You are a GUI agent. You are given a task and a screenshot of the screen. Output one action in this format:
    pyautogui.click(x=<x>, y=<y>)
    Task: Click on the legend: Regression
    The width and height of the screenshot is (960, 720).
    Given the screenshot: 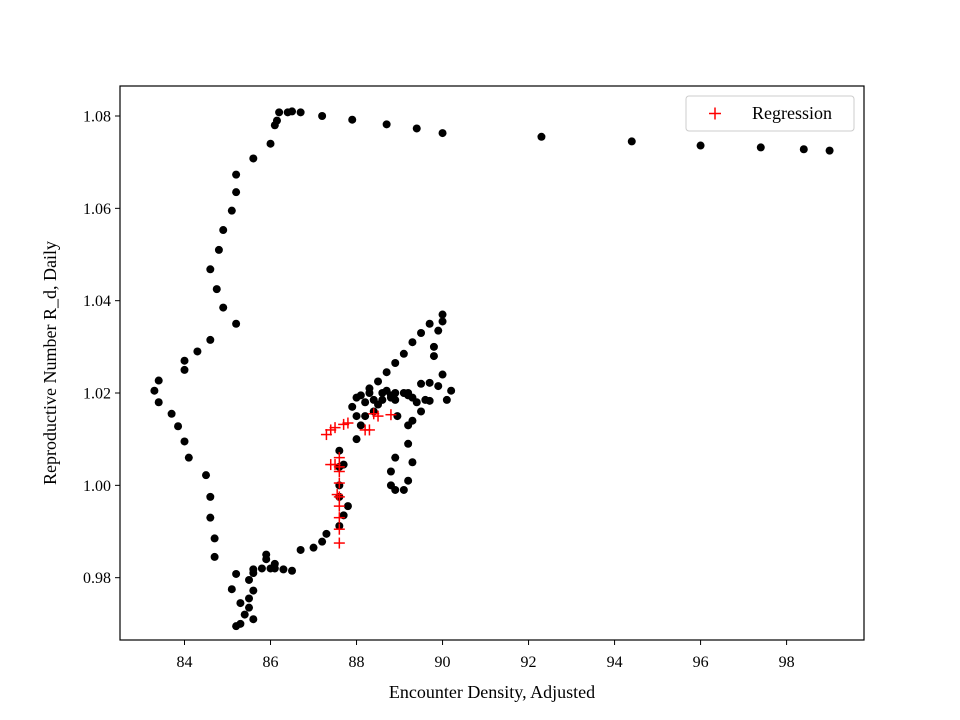 What is the action you would take?
    pyautogui.click(x=770, y=113)
    